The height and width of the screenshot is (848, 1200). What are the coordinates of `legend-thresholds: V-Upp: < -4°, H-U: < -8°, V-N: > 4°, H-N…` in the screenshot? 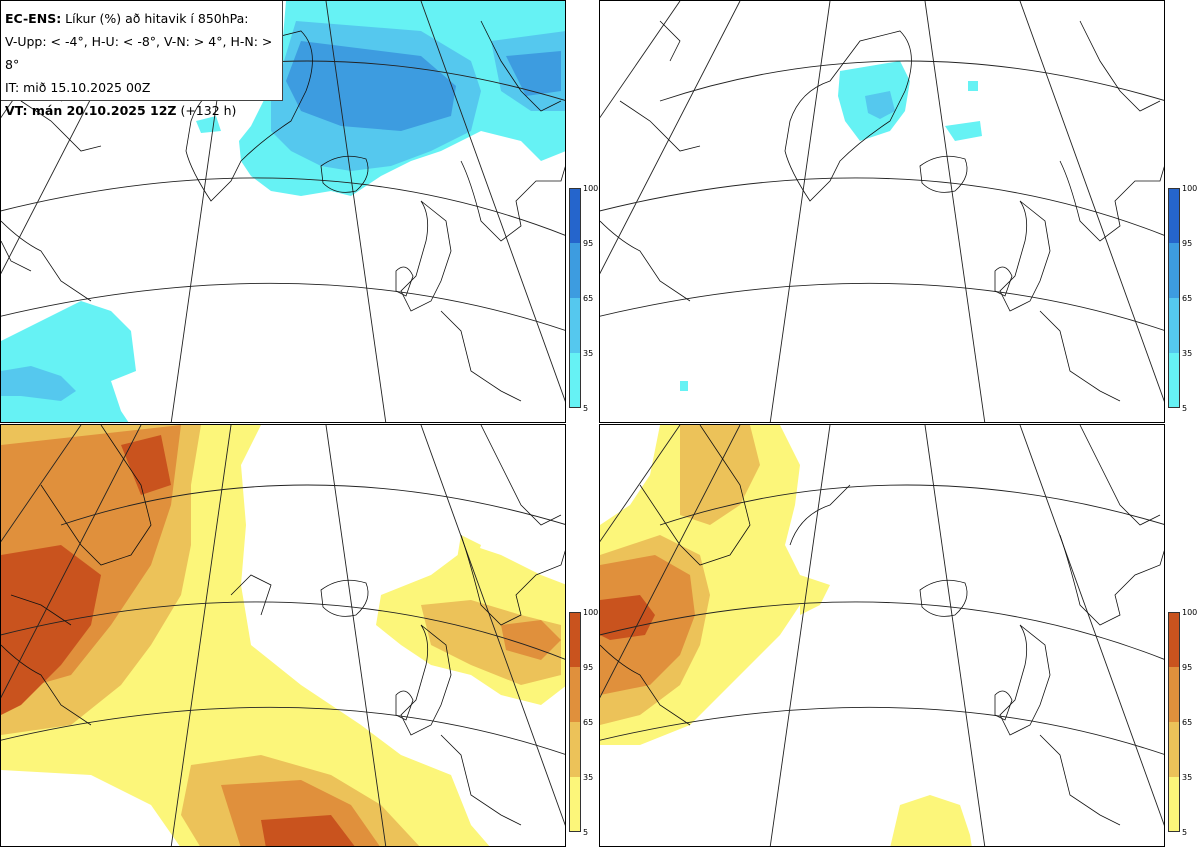 It's located at (139, 53).